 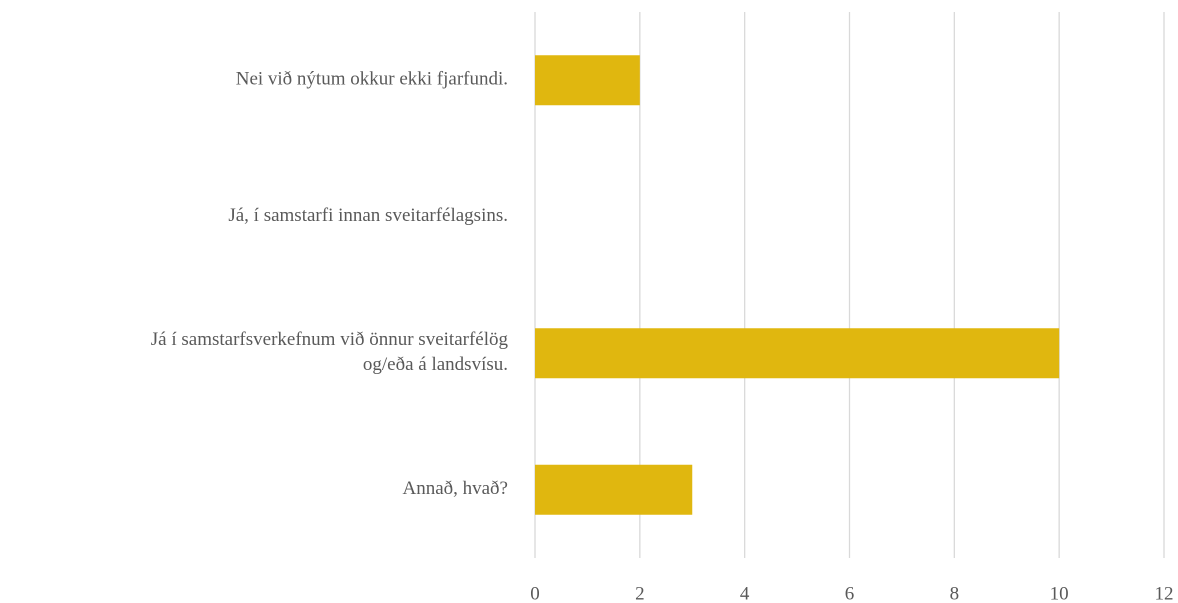 What do you see at coordinates (372, 79) in the screenshot?
I see `y-tick-label: Nei við nýtum okkur ekki fjarfundi.` at bounding box center [372, 79].